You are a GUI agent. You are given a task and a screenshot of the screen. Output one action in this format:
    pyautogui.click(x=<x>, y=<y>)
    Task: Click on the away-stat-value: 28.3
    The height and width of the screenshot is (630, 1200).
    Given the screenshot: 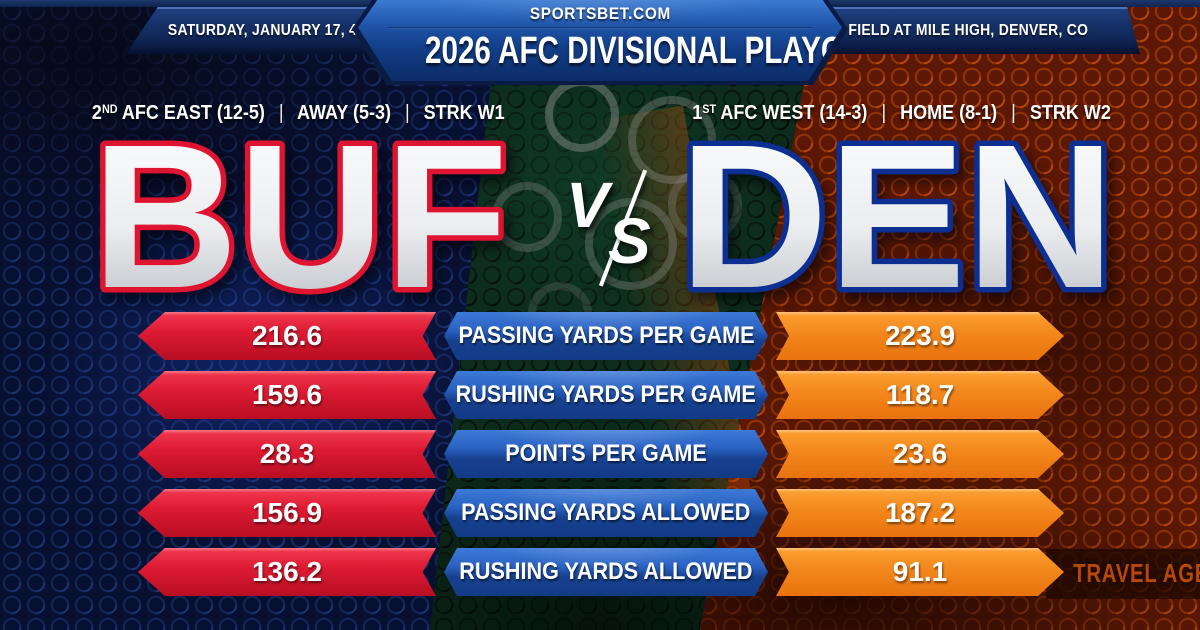 What is the action you would take?
    pyautogui.click(x=287, y=453)
    